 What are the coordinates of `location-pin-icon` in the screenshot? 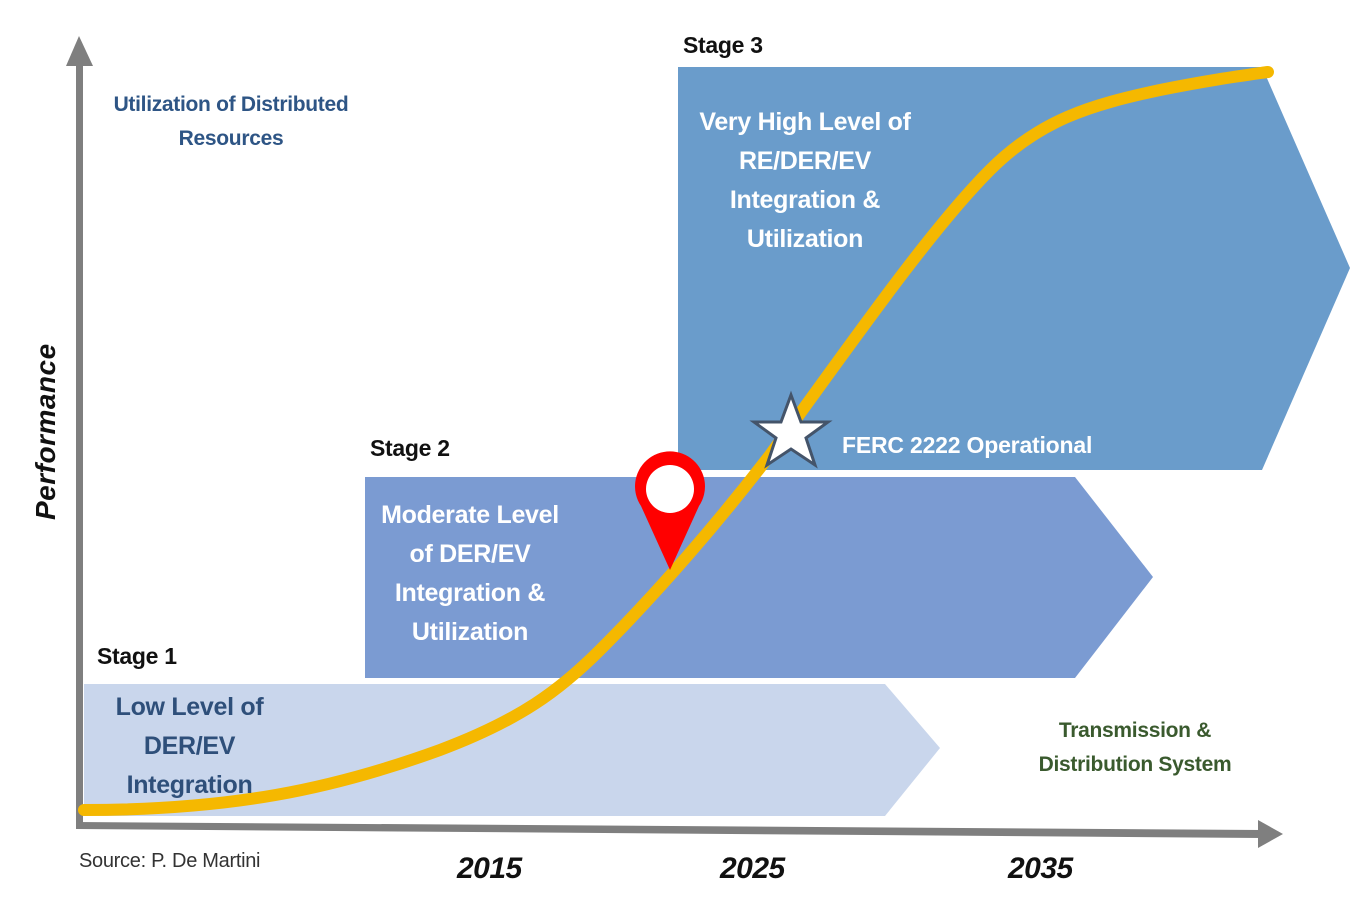 It's located at (670, 510).